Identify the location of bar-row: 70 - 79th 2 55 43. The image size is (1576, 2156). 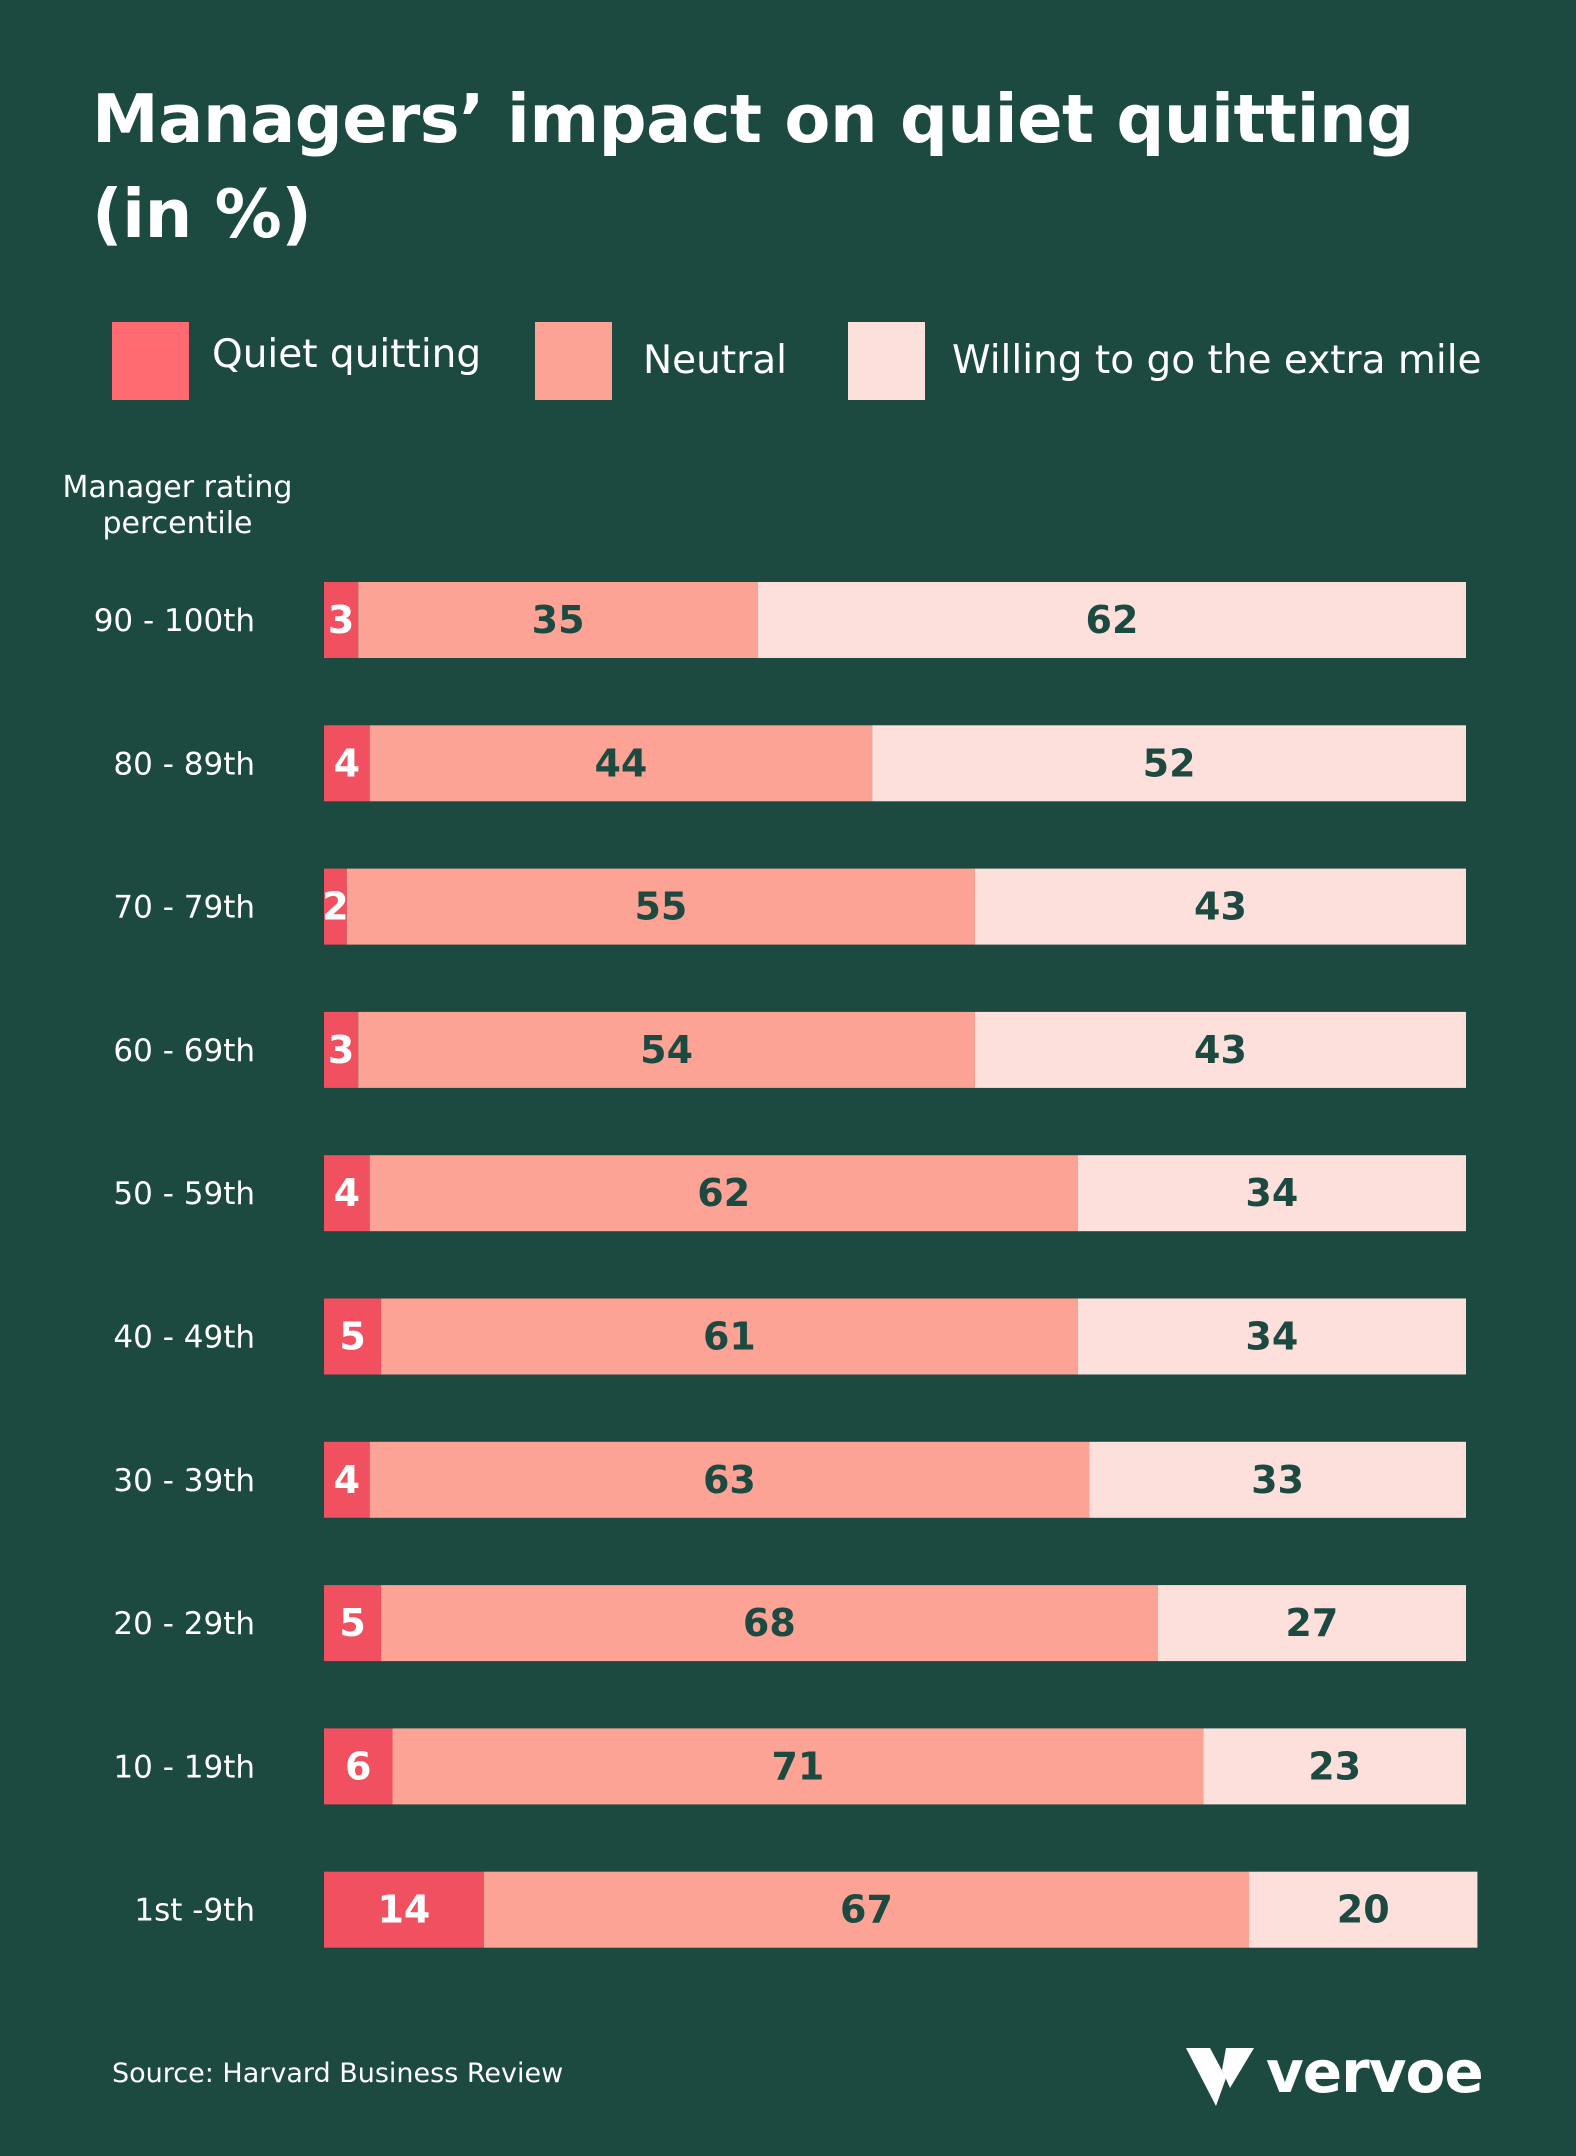
(789, 906).